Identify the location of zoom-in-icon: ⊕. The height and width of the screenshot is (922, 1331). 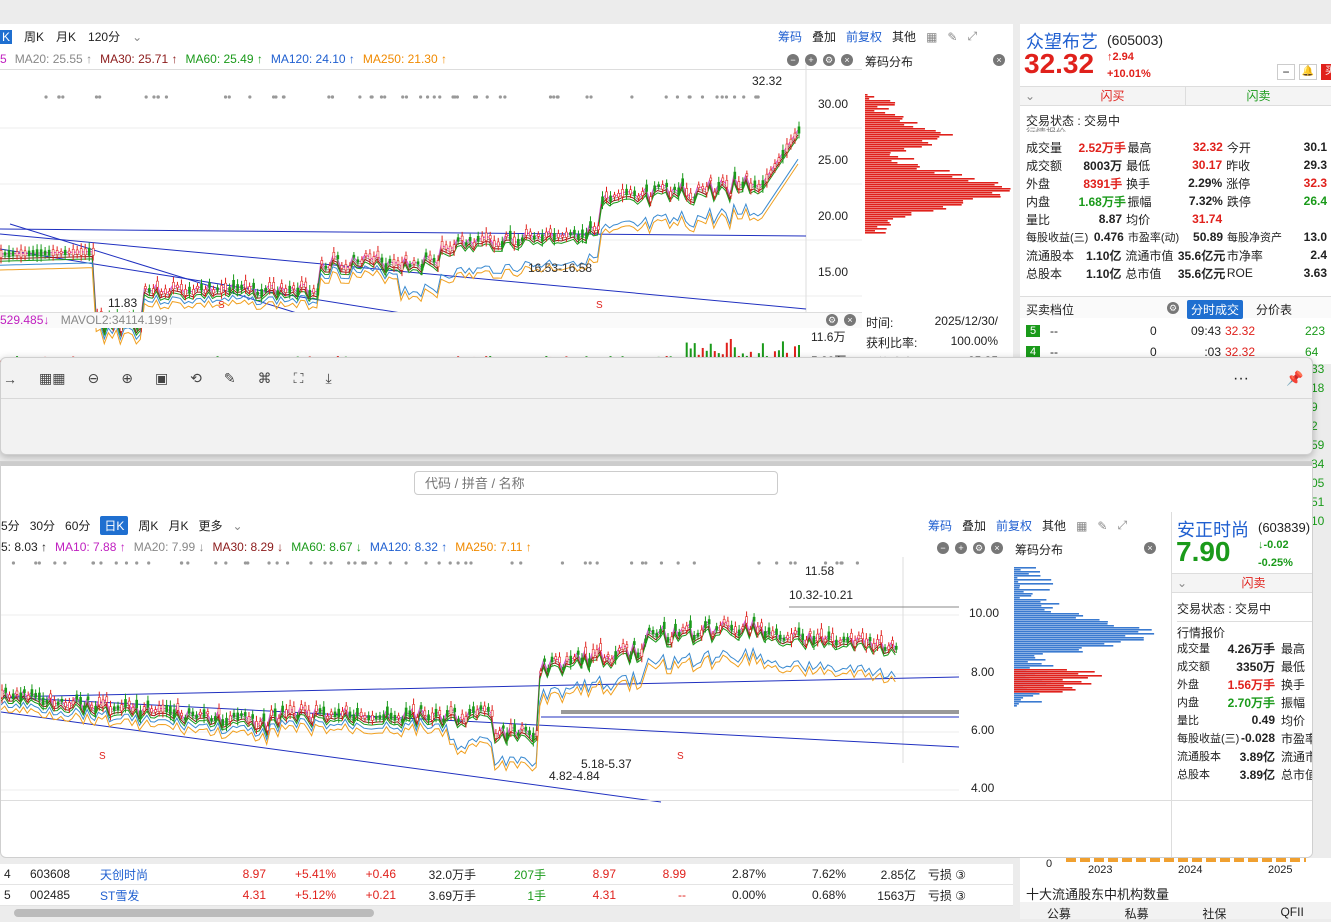
(127, 378).